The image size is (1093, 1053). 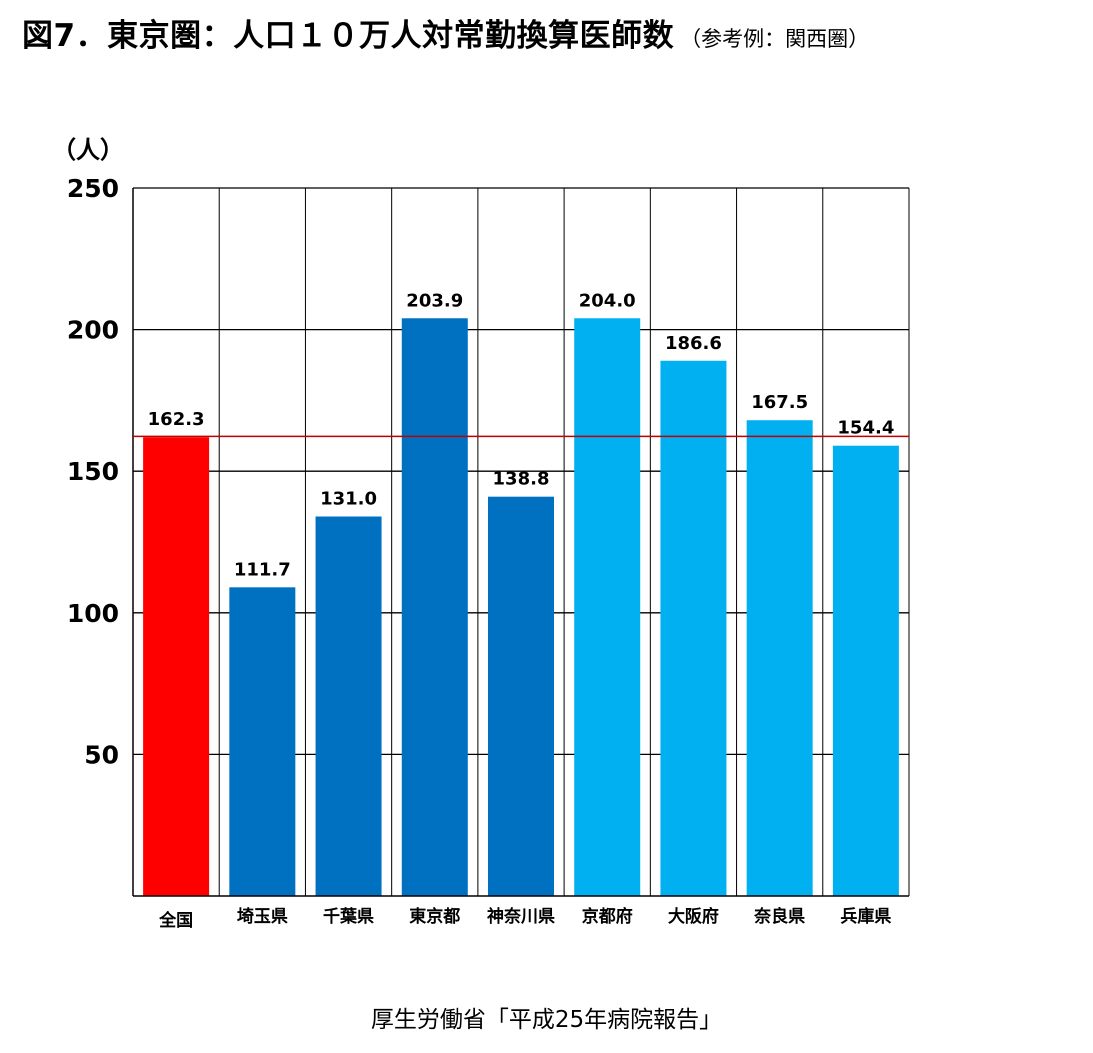 What do you see at coordinates (348, 499) in the screenshot?
I see `data-label: 131.0` at bounding box center [348, 499].